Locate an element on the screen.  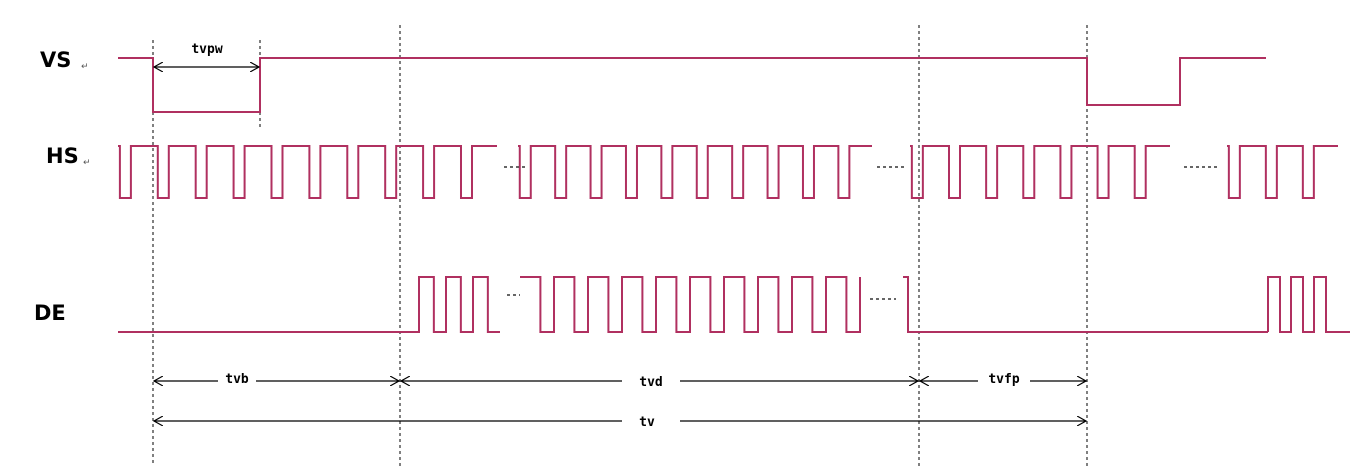
svg-text: HS is located at coordinates (62, 156).